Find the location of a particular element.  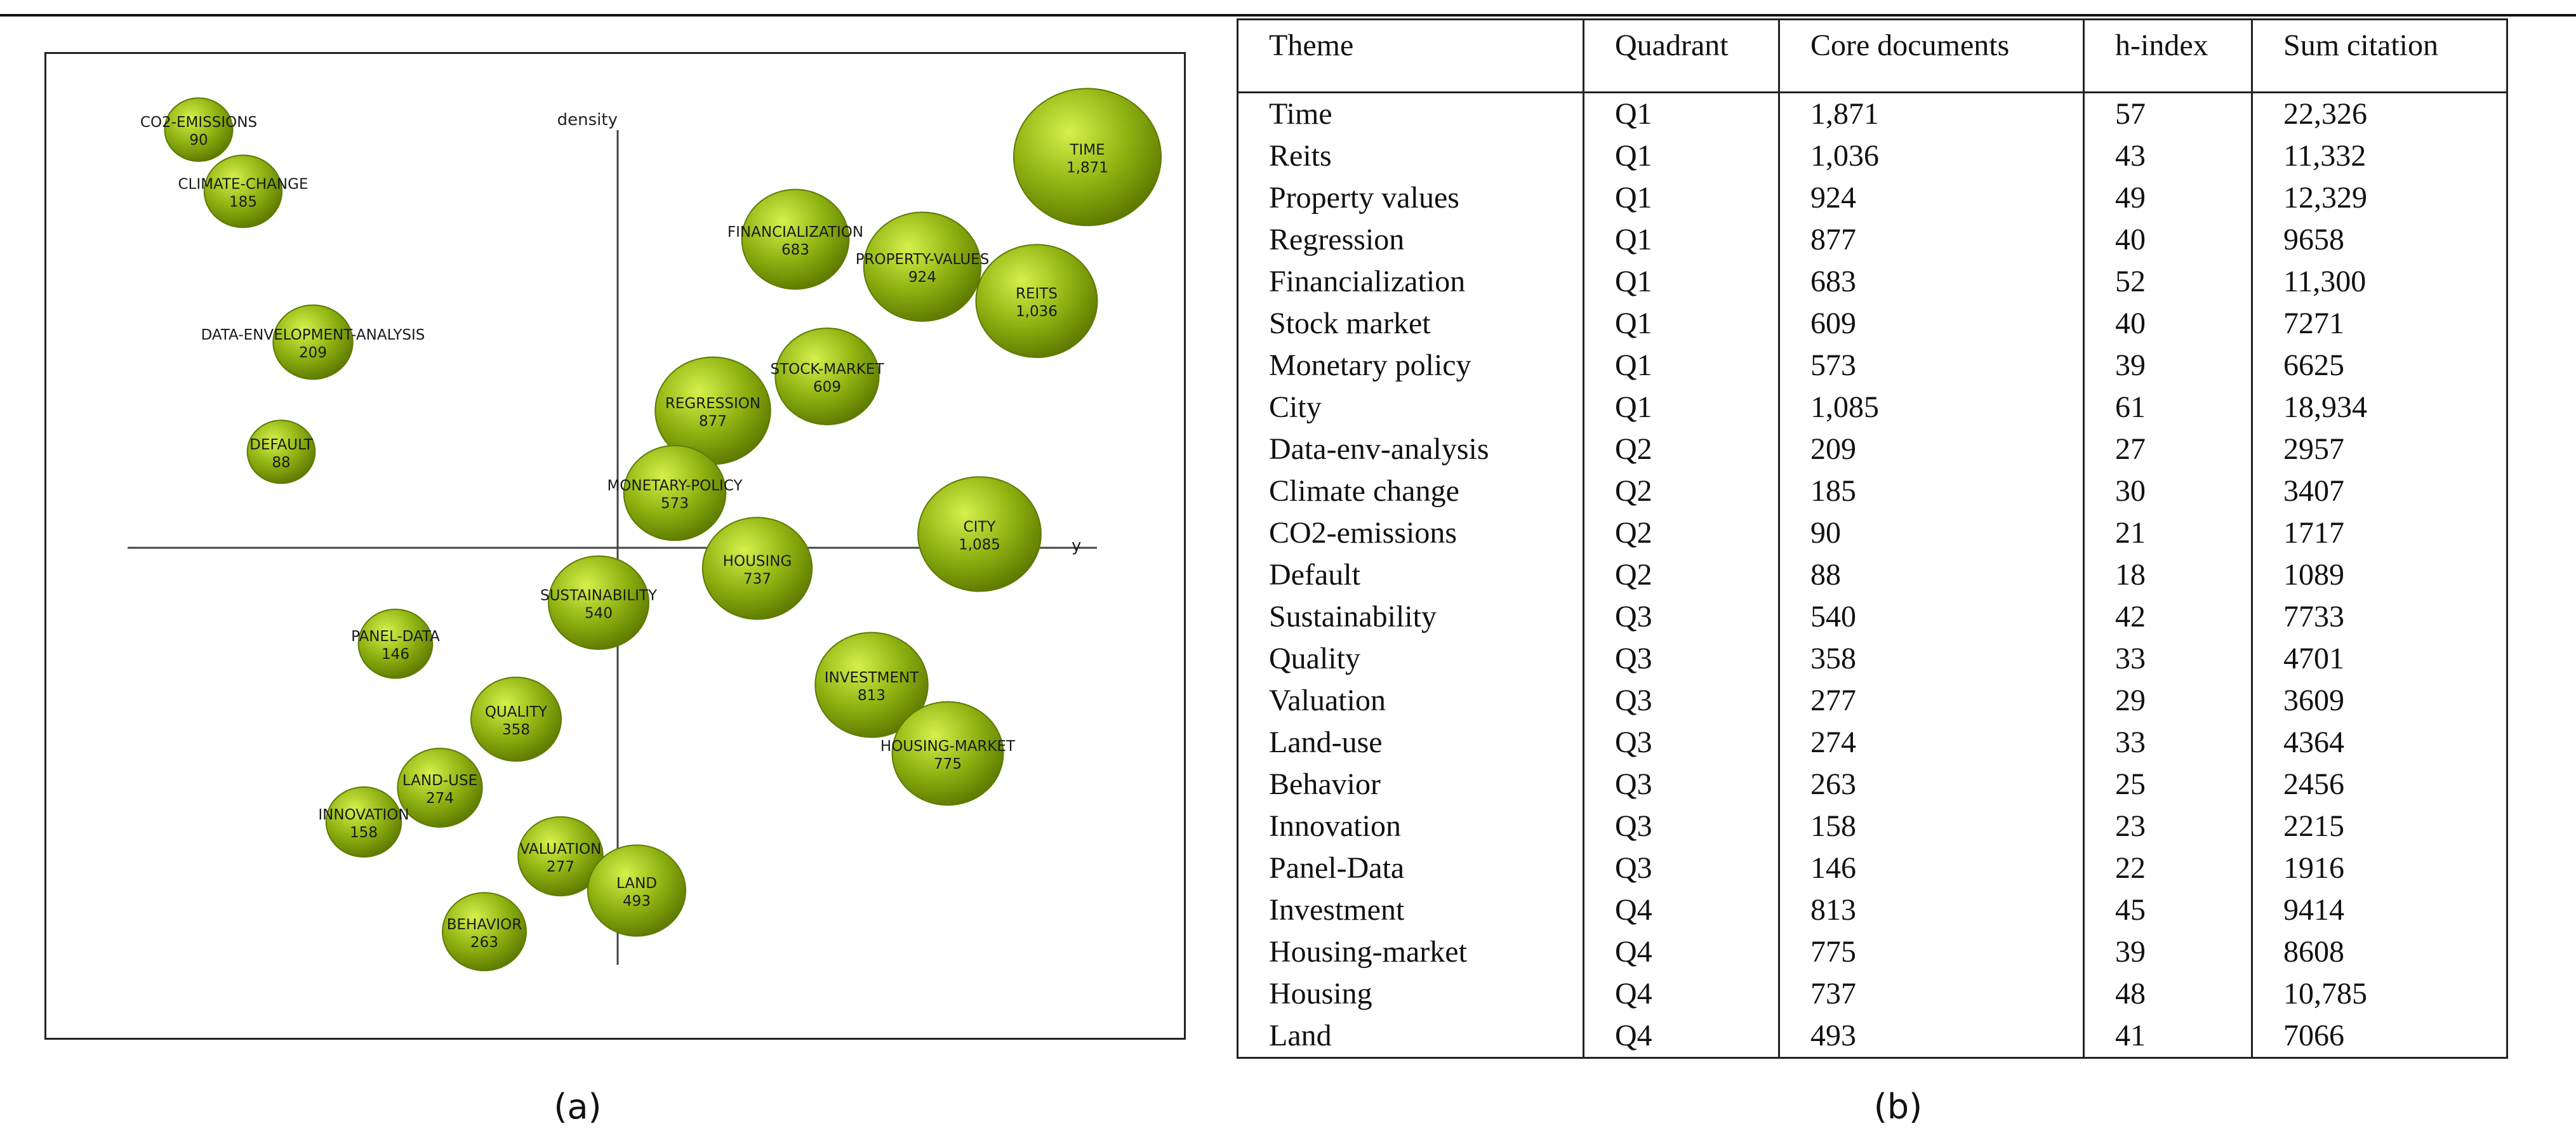

core-documents-cell: 540 is located at coordinates (1931, 617).